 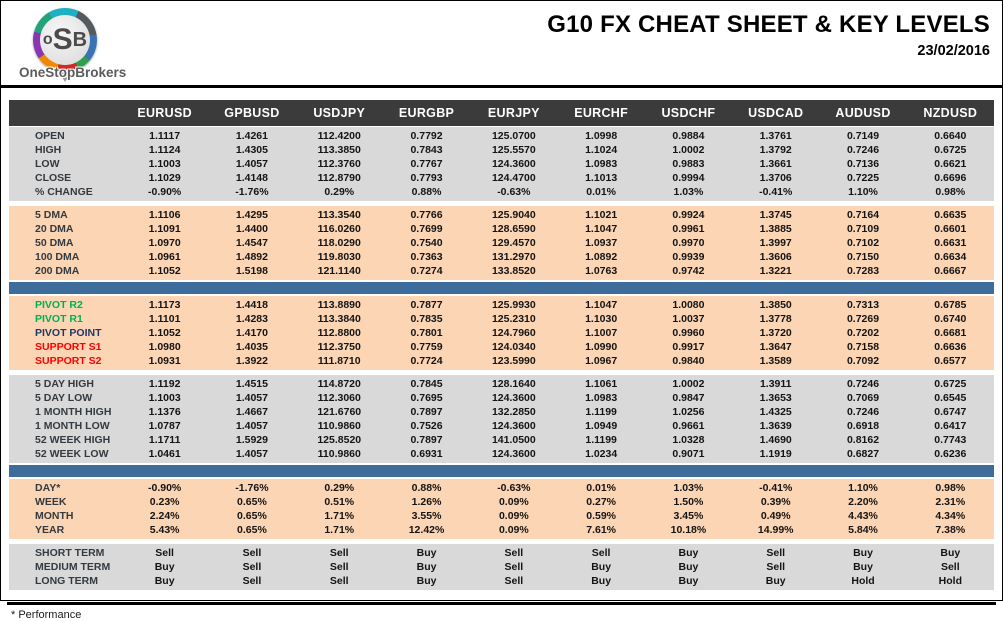 I want to click on data-cell: 0.01%, so click(x=601, y=488).